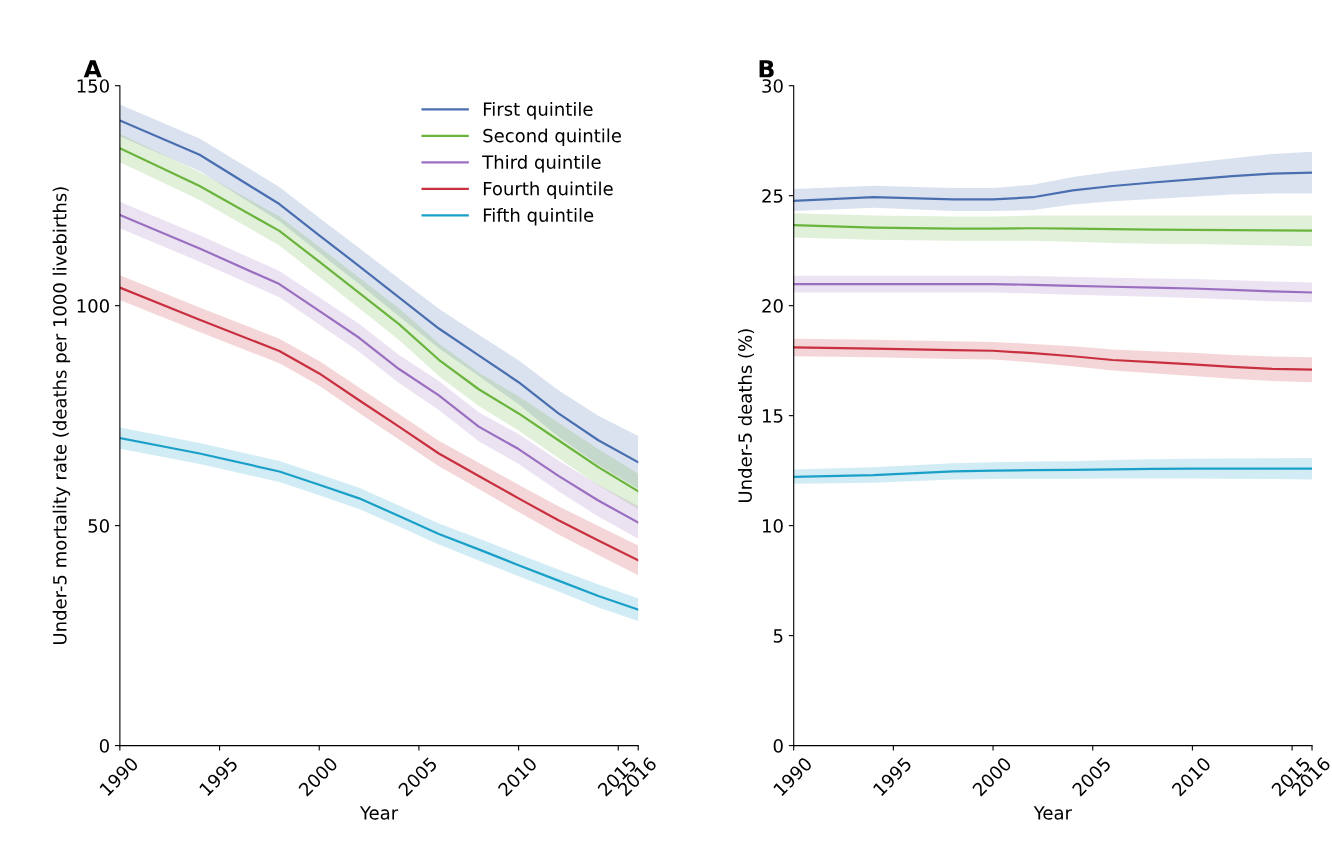  Describe the element at coordinates (541, 163) in the screenshot. I see `legend-label: Third quintile` at that location.